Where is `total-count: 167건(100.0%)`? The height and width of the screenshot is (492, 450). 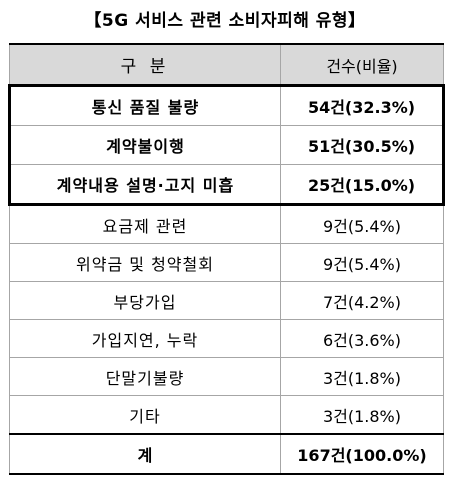
total-count: 167건(100.0%) is located at coordinates (362, 454).